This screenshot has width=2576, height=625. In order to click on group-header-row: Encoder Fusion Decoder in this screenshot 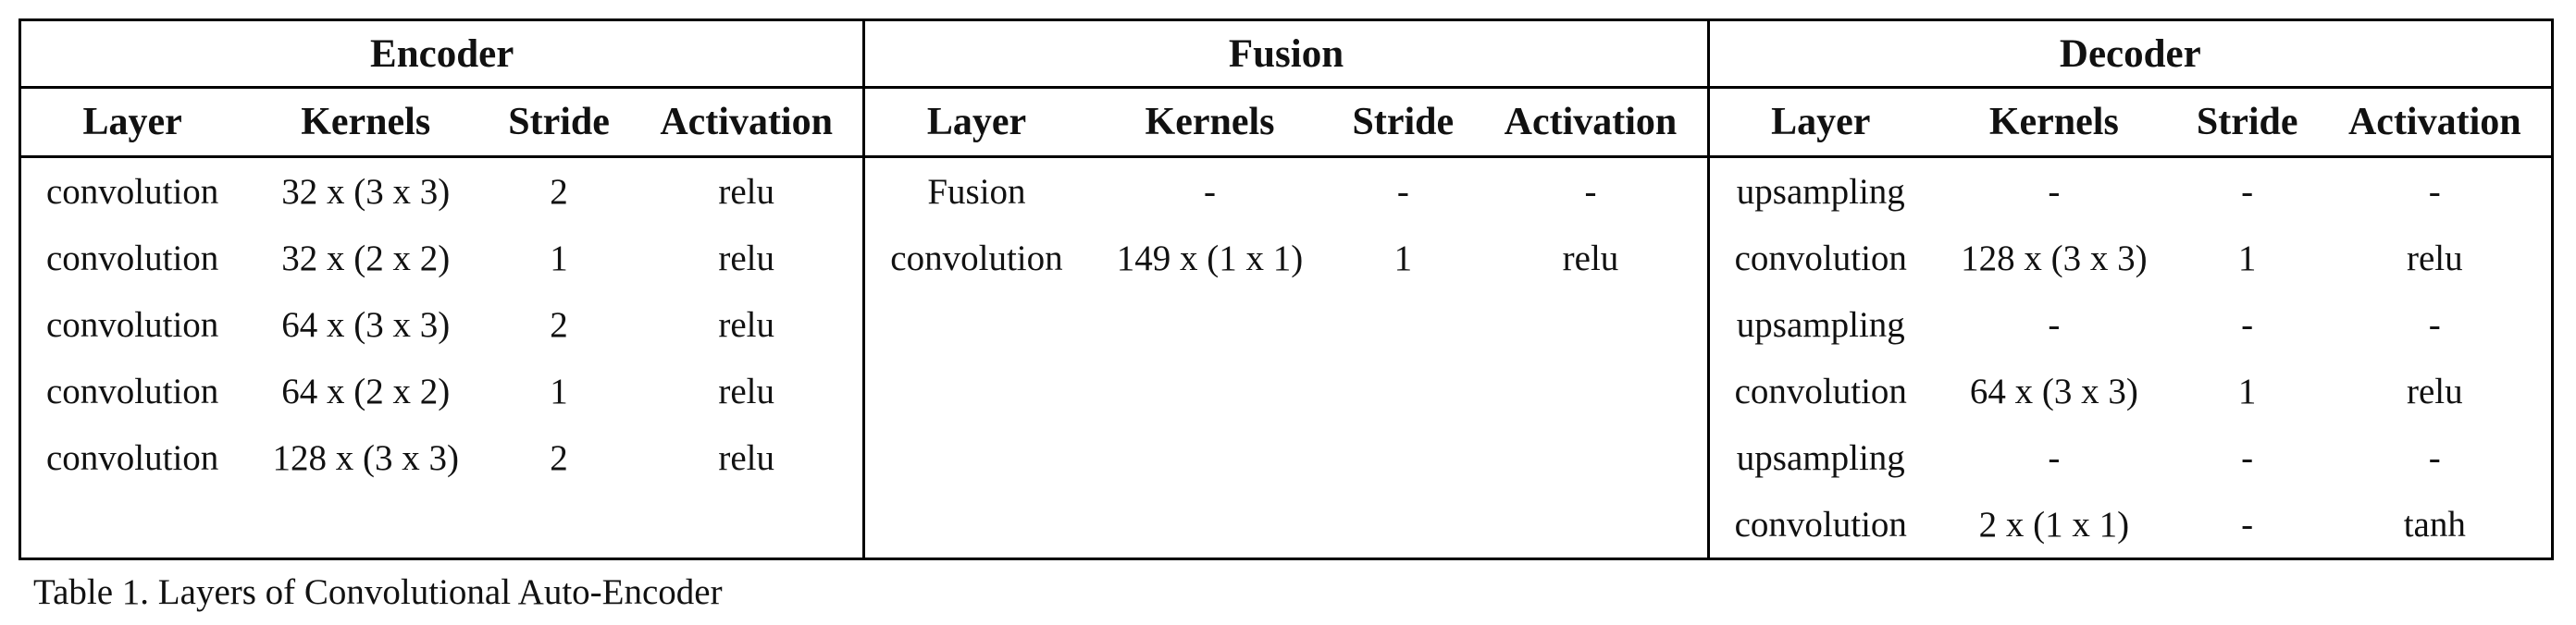, I will do `click(1286, 54)`.